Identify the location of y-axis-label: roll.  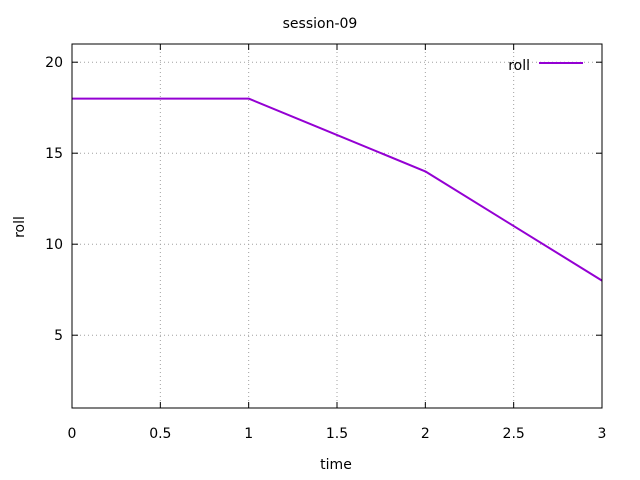
(20, 227).